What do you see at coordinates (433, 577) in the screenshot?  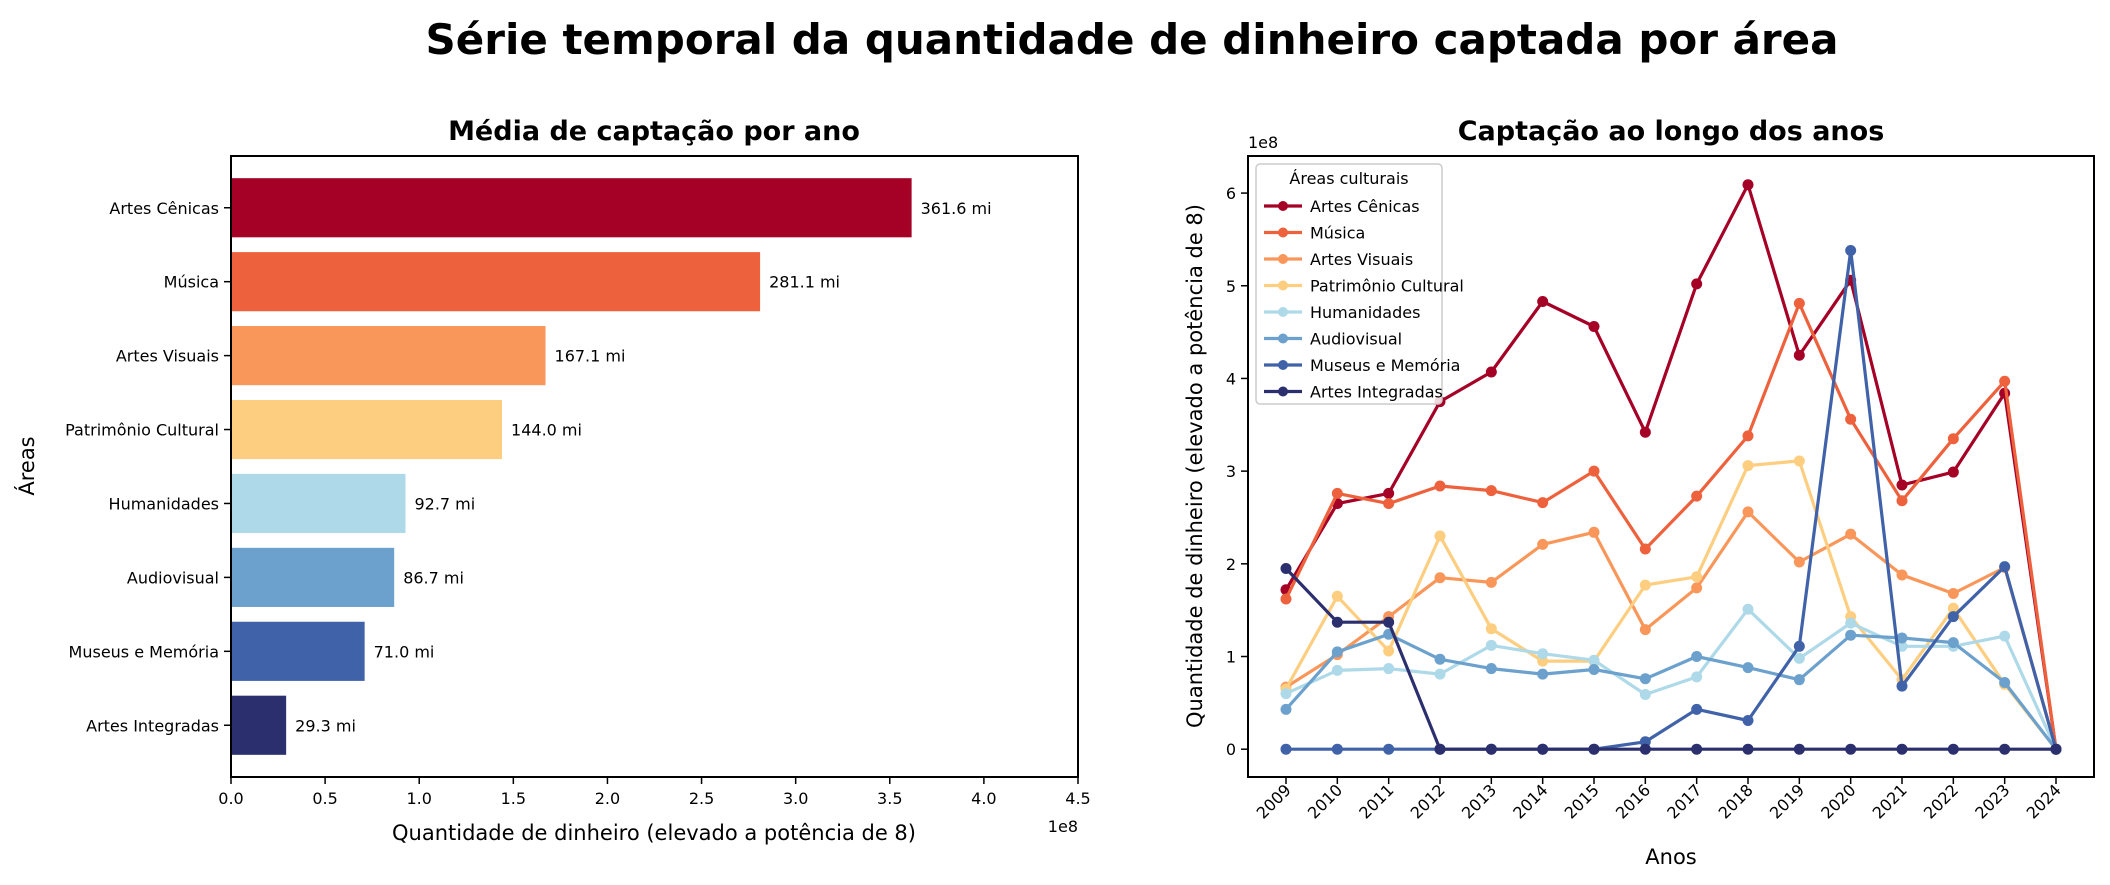 I see `bar-value-label: 86.7 mi` at bounding box center [433, 577].